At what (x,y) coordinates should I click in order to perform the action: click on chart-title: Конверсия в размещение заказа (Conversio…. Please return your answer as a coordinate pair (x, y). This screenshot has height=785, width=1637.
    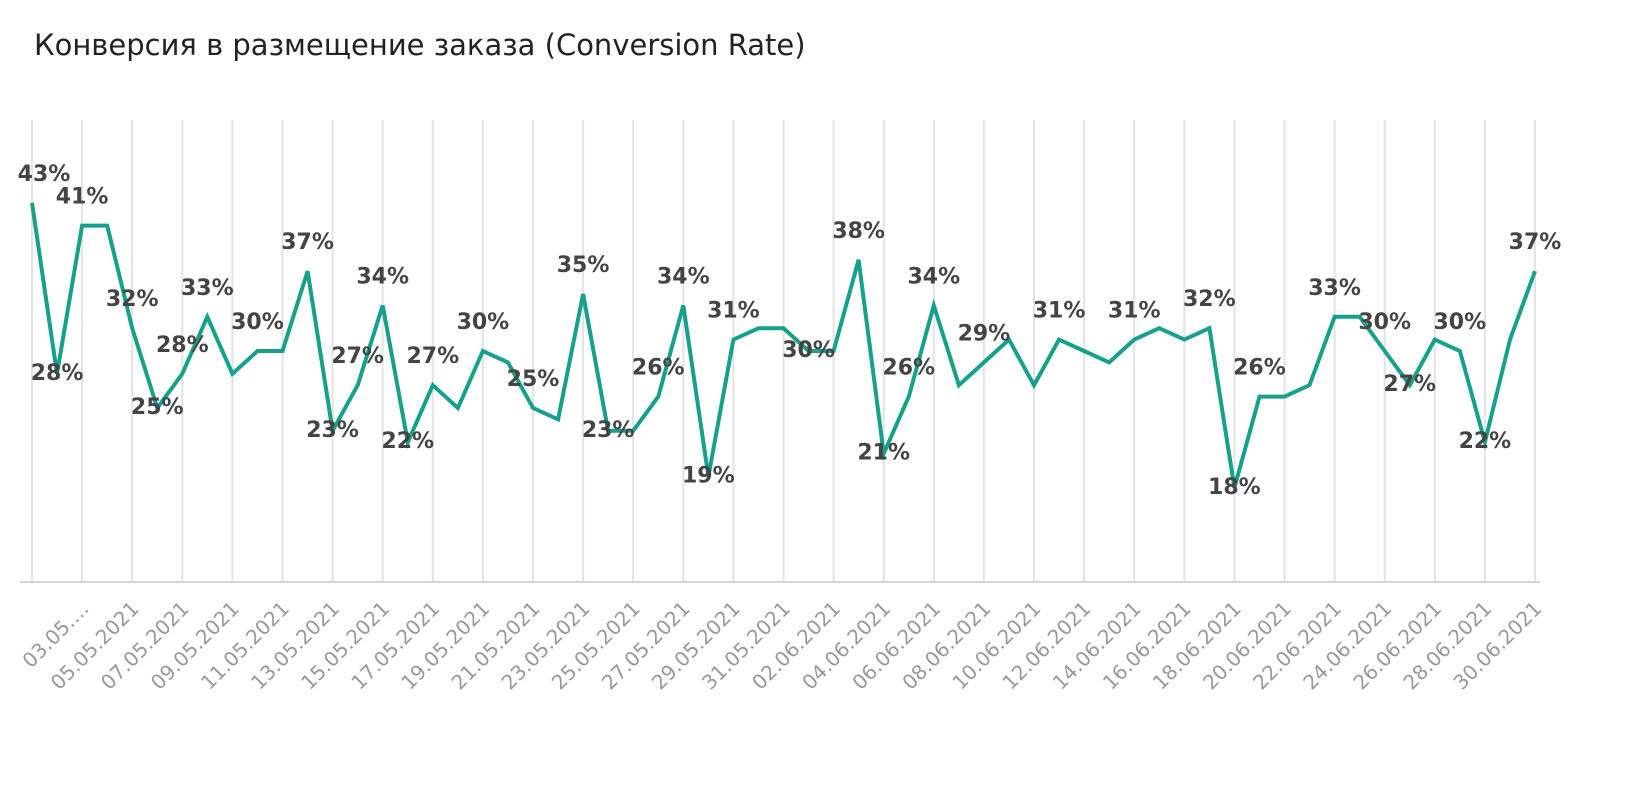
    Looking at the image, I should click on (420, 45).